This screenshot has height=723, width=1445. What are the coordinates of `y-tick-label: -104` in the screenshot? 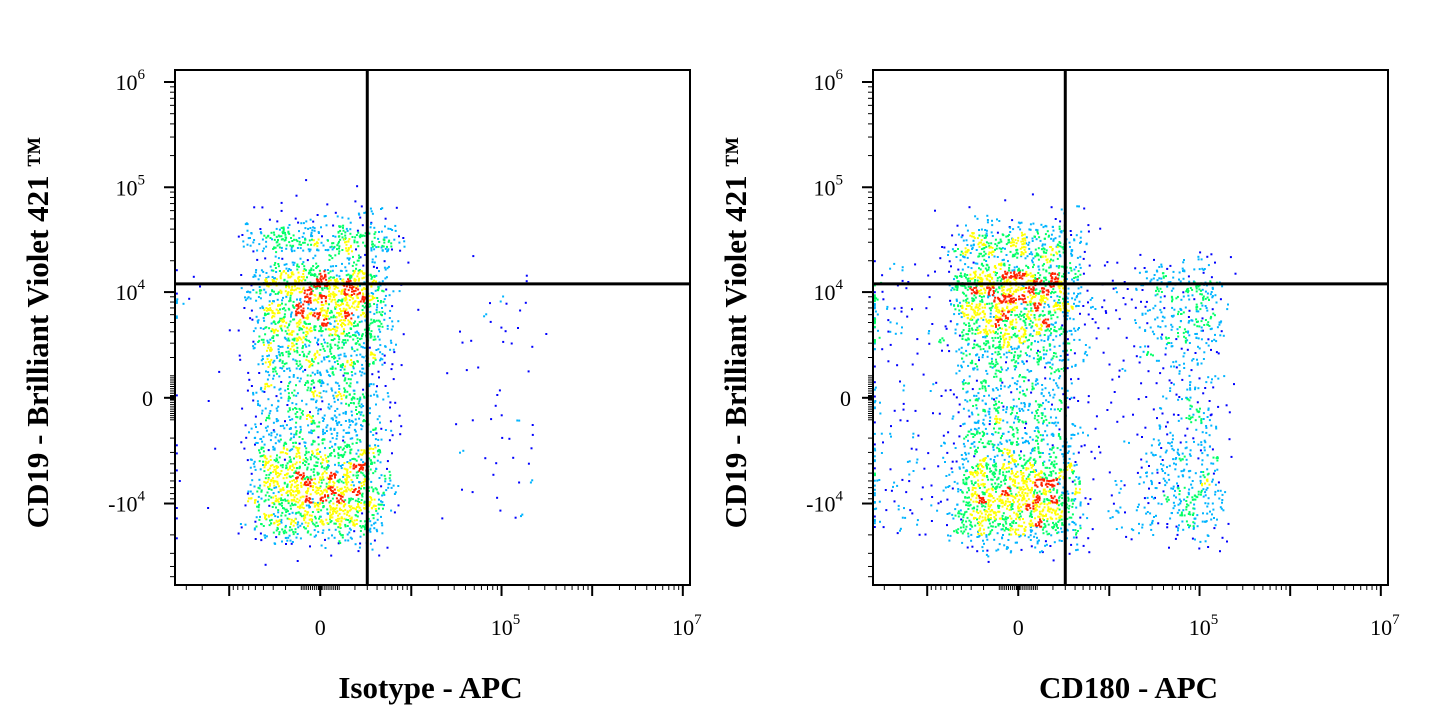 It's located at (126, 503).